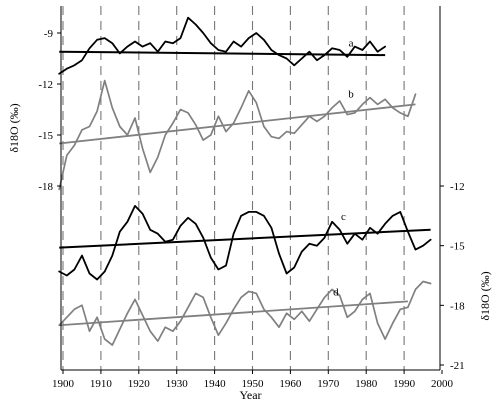 Image resolution: width=503 pixels, height=405 pixels. What do you see at coordinates (442, 384) in the screenshot?
I see `x-tick-label: 2000` at bounding box center [442, 384].